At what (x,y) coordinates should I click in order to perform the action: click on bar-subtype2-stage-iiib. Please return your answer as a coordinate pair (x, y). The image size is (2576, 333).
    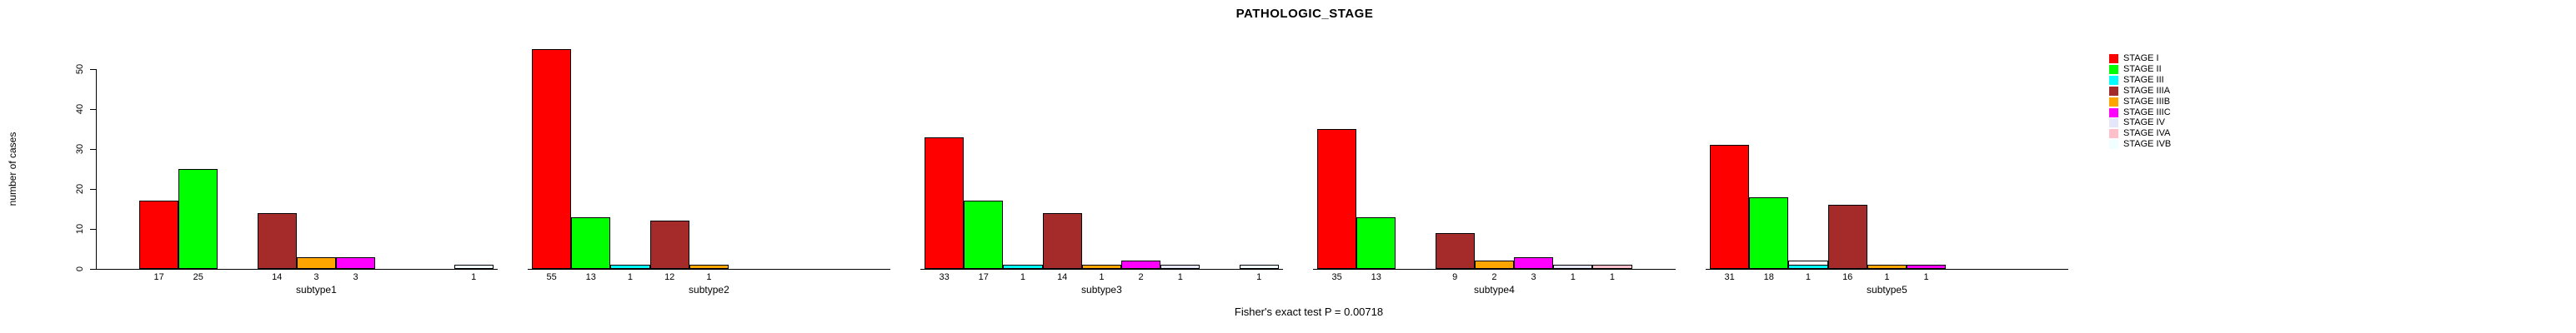
    Looking at the image, I should click on (709, 267).